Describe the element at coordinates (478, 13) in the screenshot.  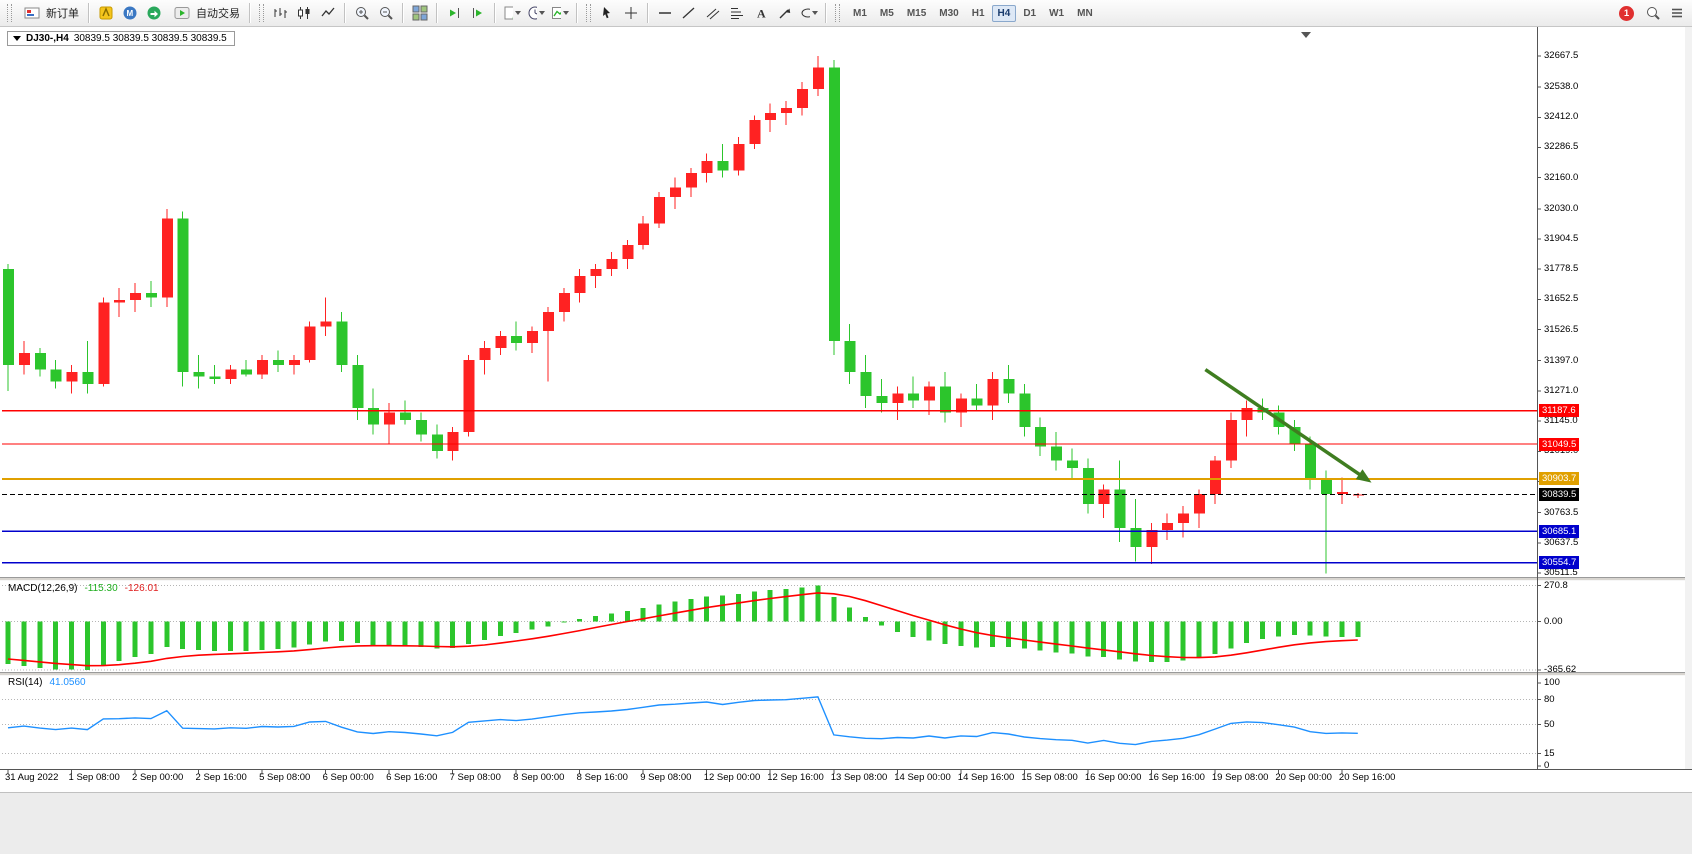
I see `chart-shift-icon` at that location.